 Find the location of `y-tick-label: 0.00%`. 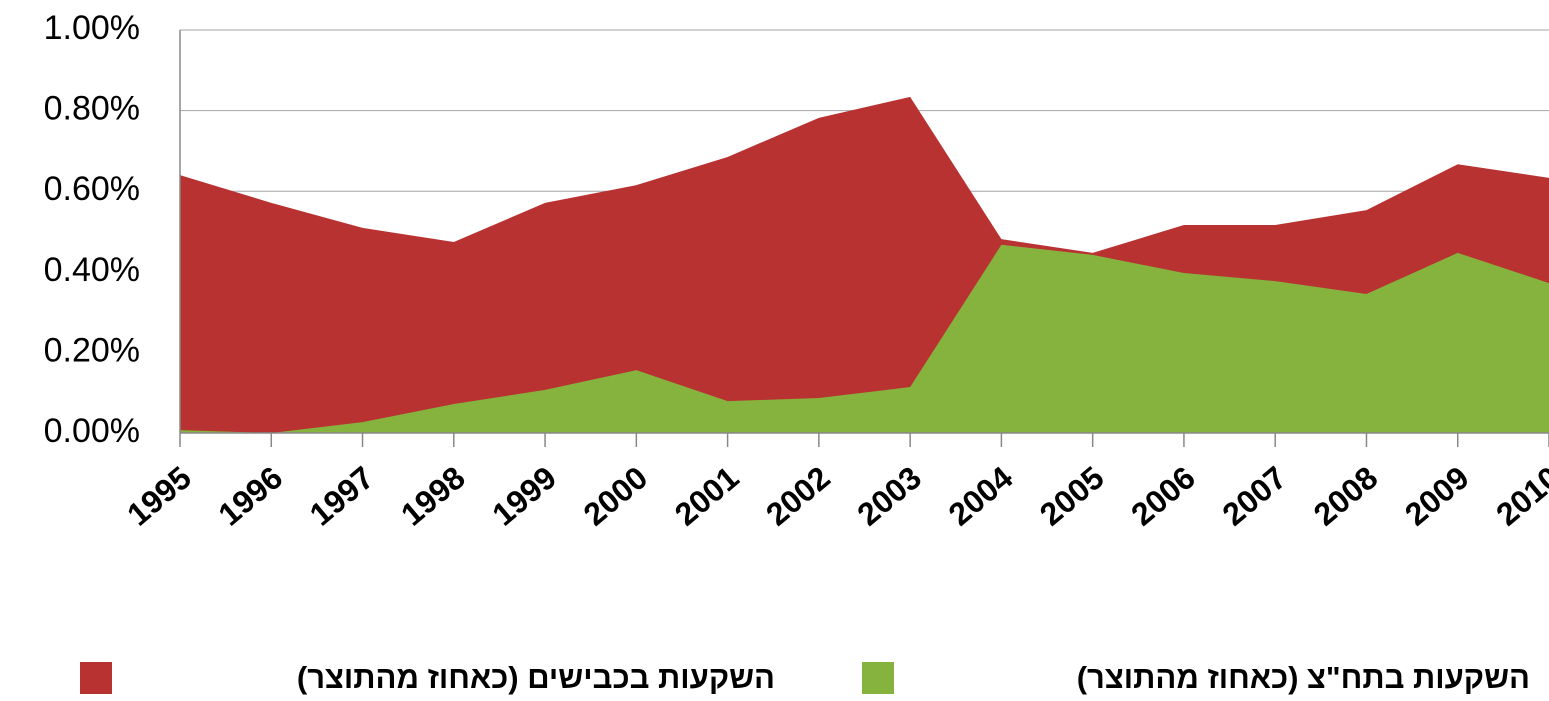

y-tick-label: 0.00% is located at coordinates (92, 431).